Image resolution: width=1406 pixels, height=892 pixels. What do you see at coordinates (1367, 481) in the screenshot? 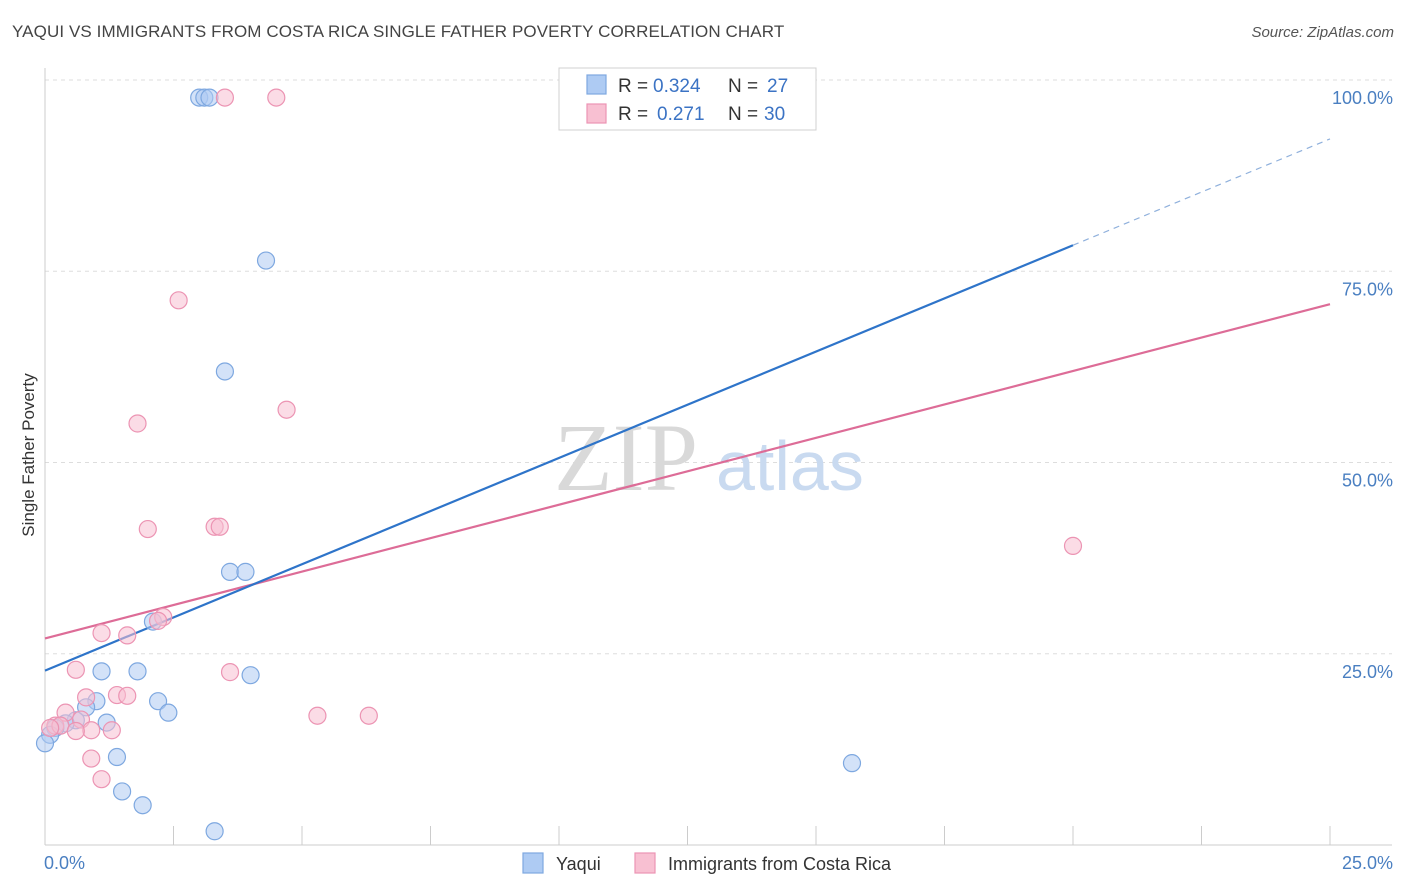
I see `y-tick-label-1: 50.0%` at bounding box center [1367, 481].